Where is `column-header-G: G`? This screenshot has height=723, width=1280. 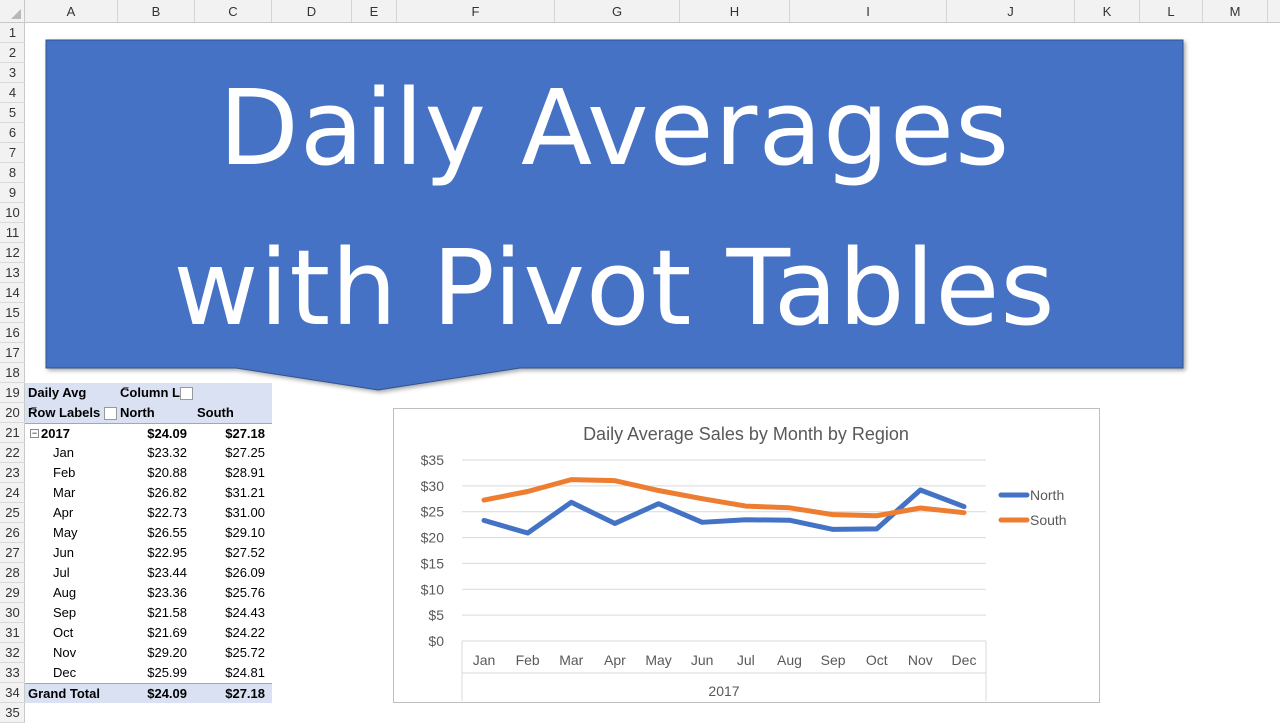
column-header-G: G is located at coordinates (617, 11).